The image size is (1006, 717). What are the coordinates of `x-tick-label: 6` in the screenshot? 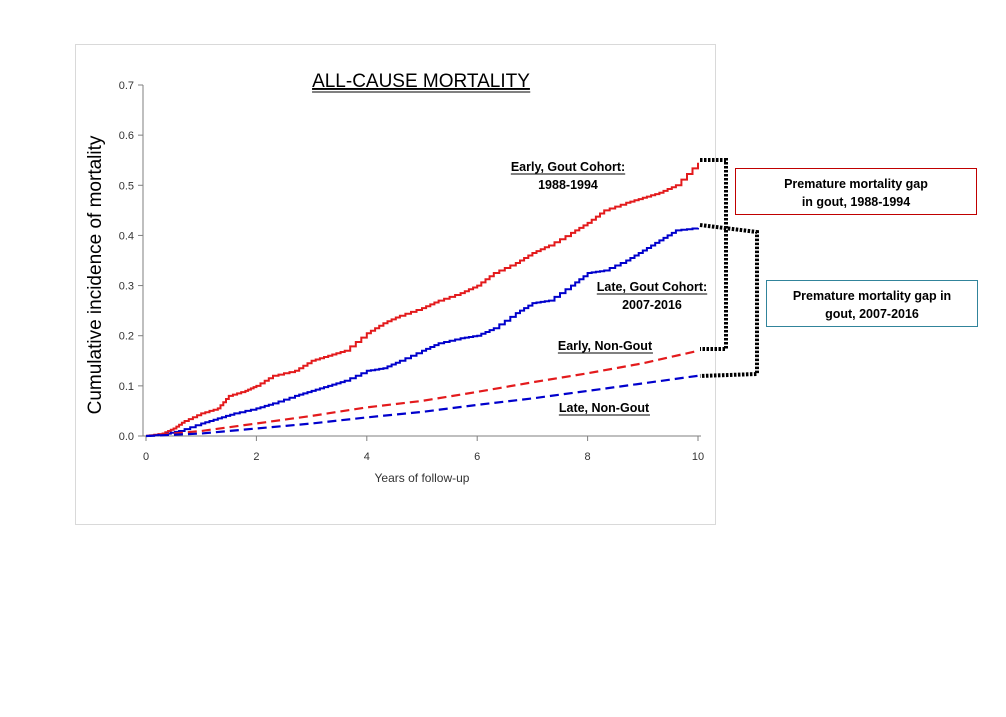 It's located at (477, 457).